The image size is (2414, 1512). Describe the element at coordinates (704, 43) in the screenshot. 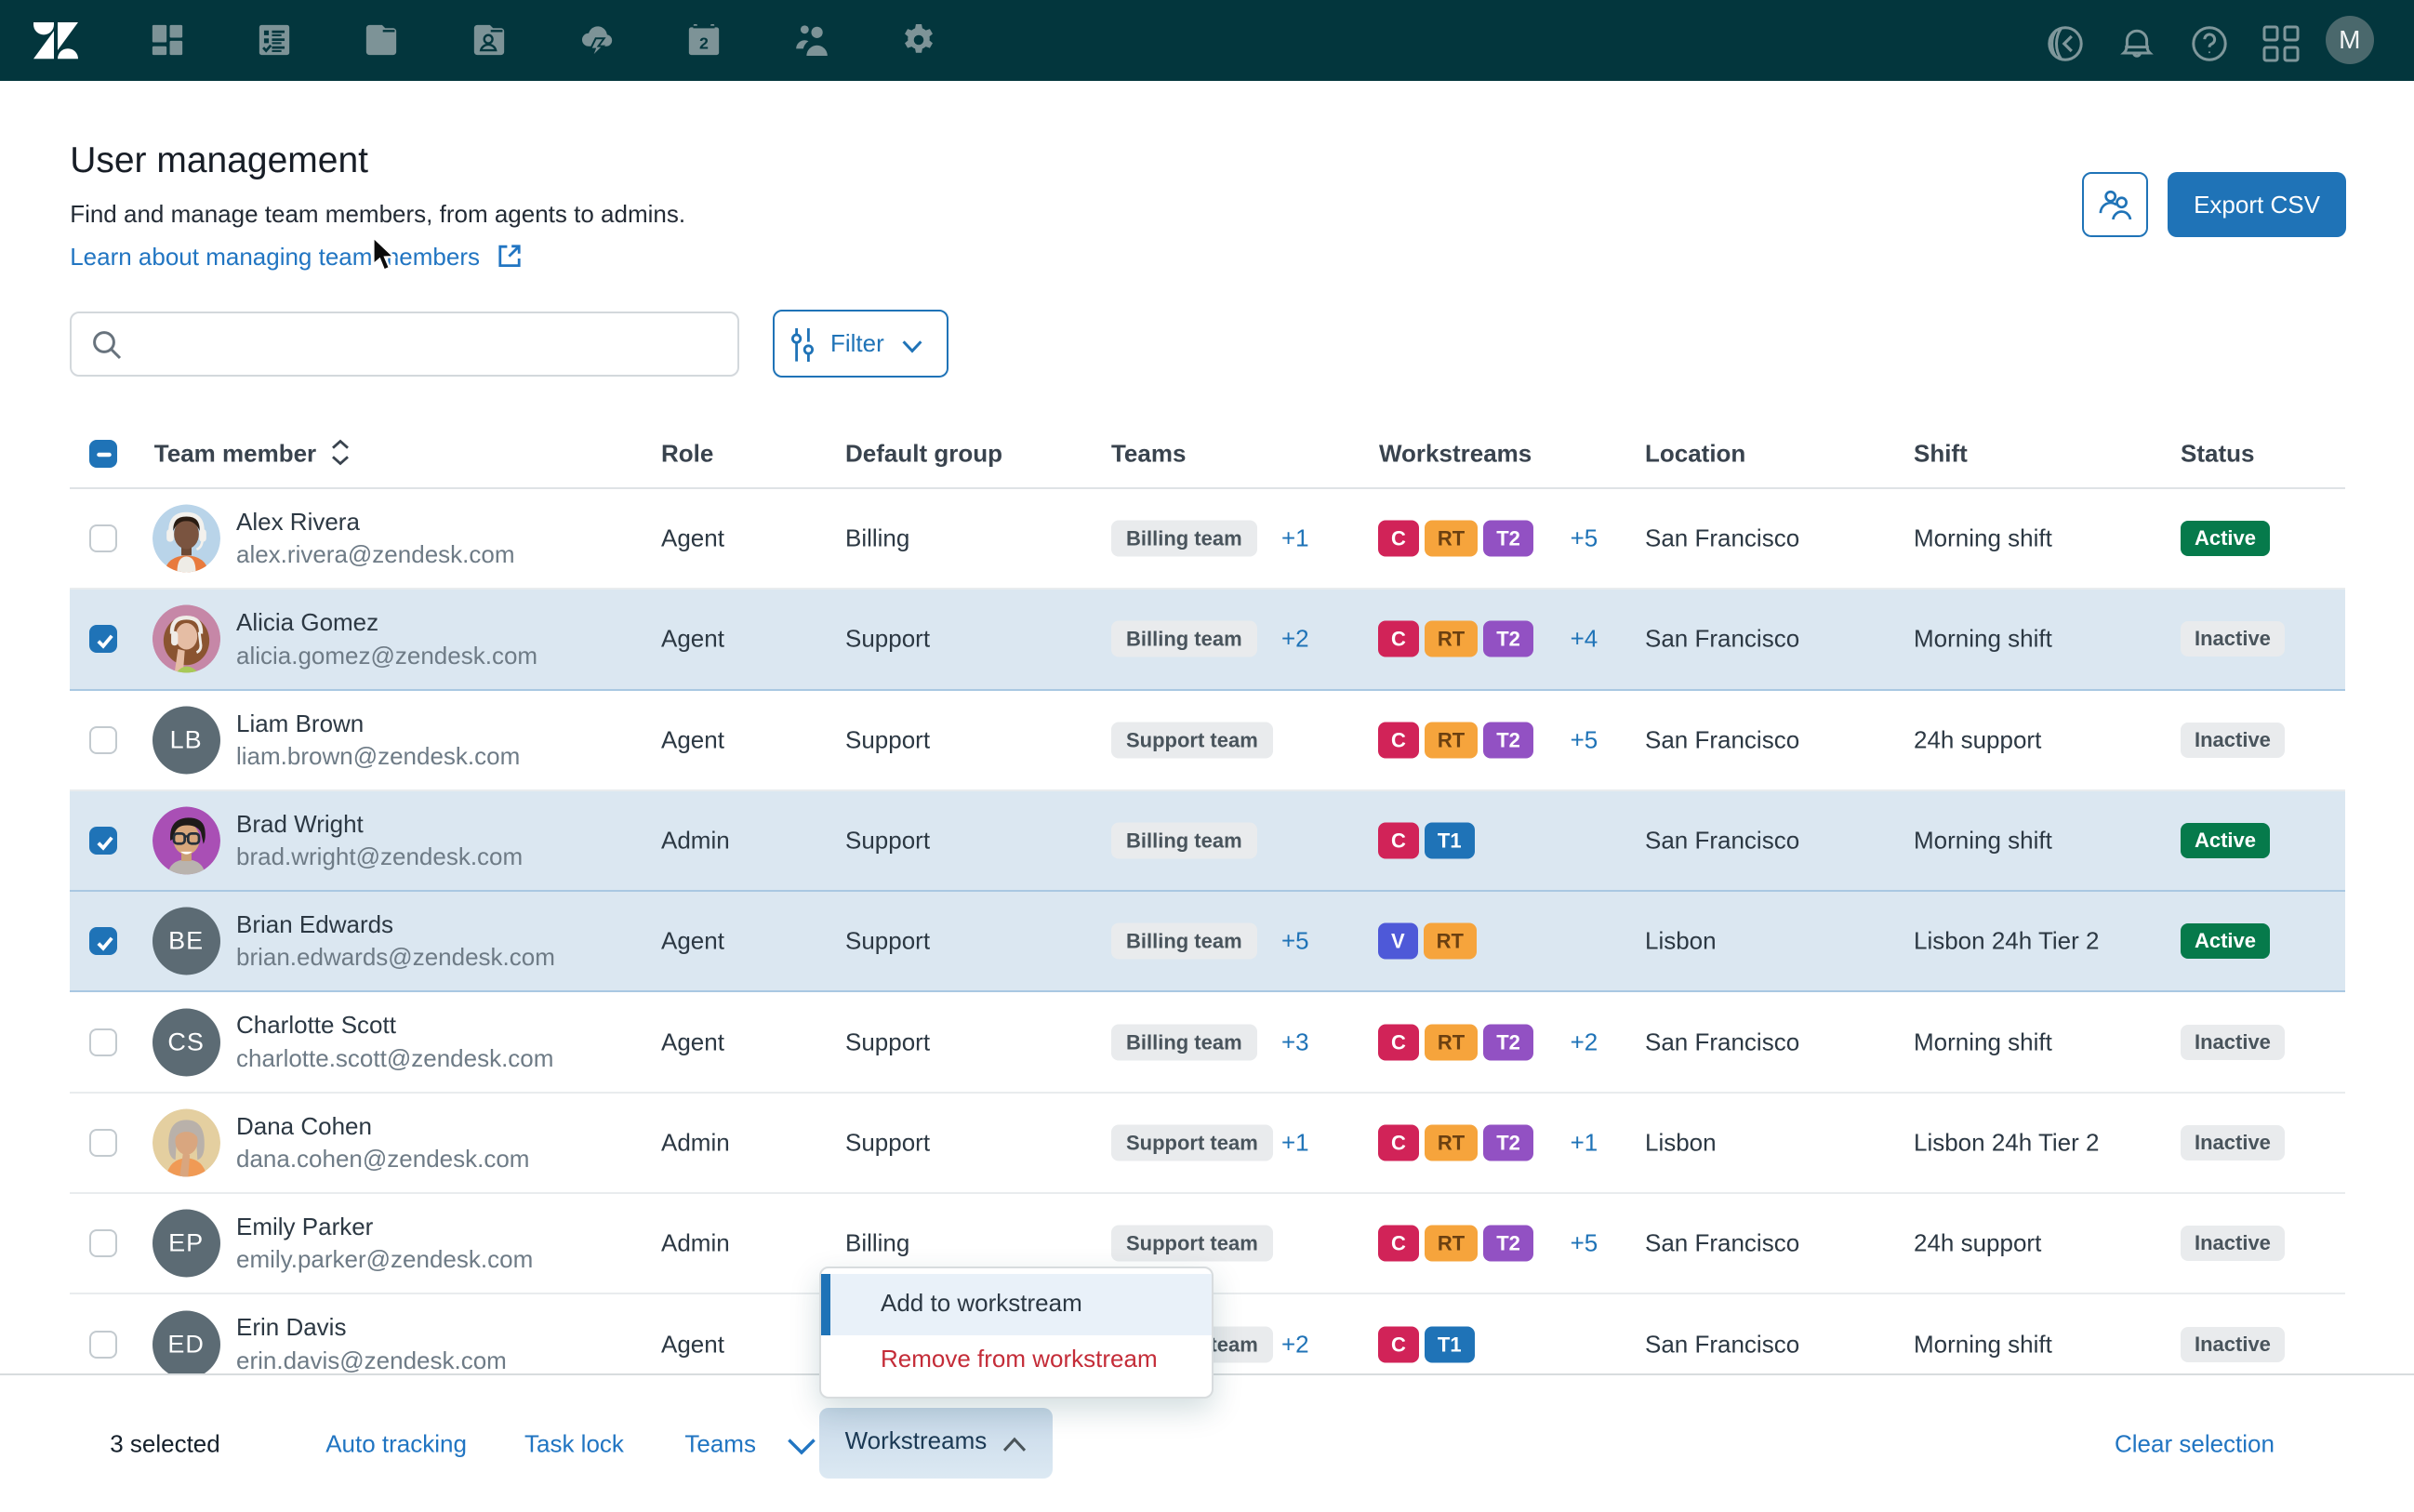

I see `svg-text: 2` at that location.